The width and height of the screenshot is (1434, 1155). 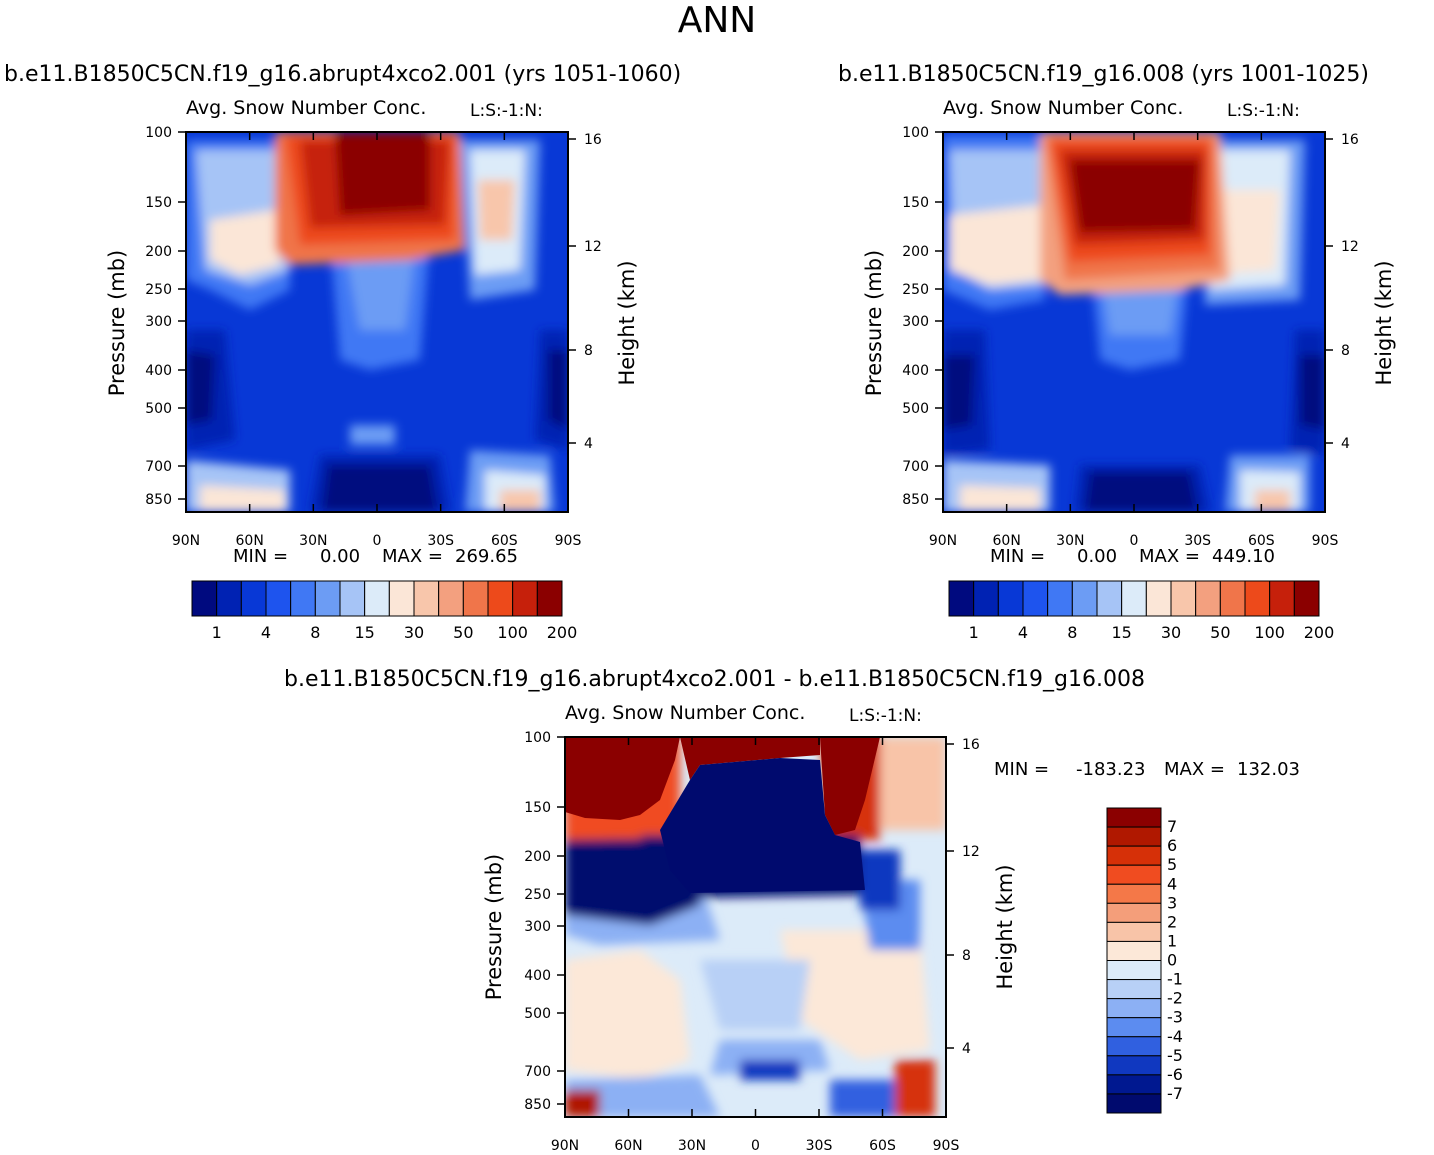 I want to click on plot2-variable-title: Avg. Snow Number Conc., so click(x=1063, y=108).